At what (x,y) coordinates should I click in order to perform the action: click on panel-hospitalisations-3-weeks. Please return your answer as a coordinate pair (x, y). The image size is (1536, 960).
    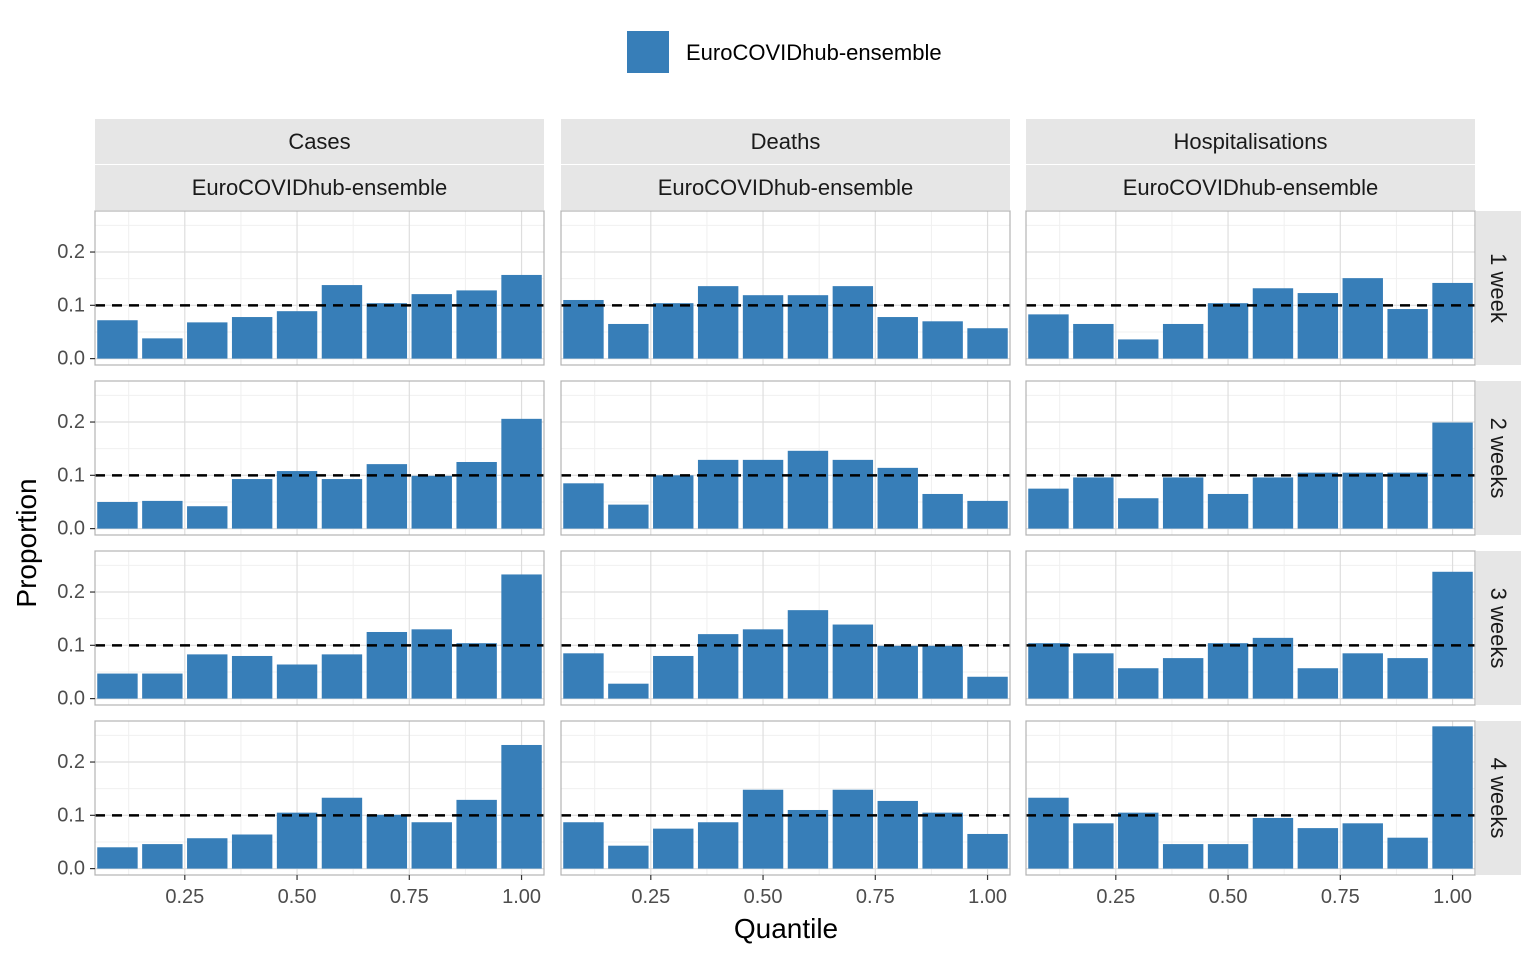
    Looking at the image, I should click on (1250, 628).